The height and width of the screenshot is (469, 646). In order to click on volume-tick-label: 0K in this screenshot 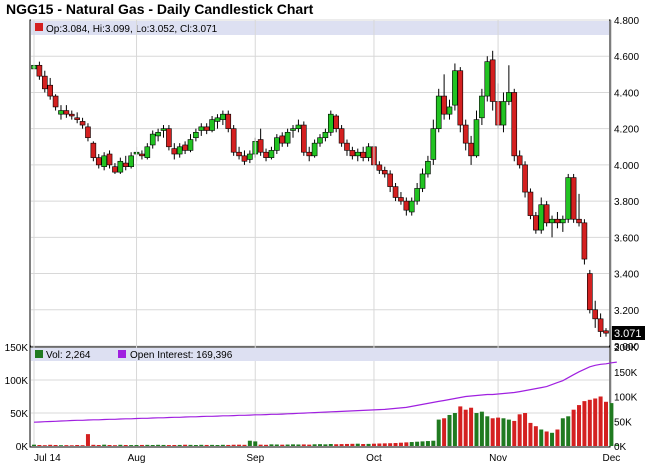, I will do `click(22, 447)`.